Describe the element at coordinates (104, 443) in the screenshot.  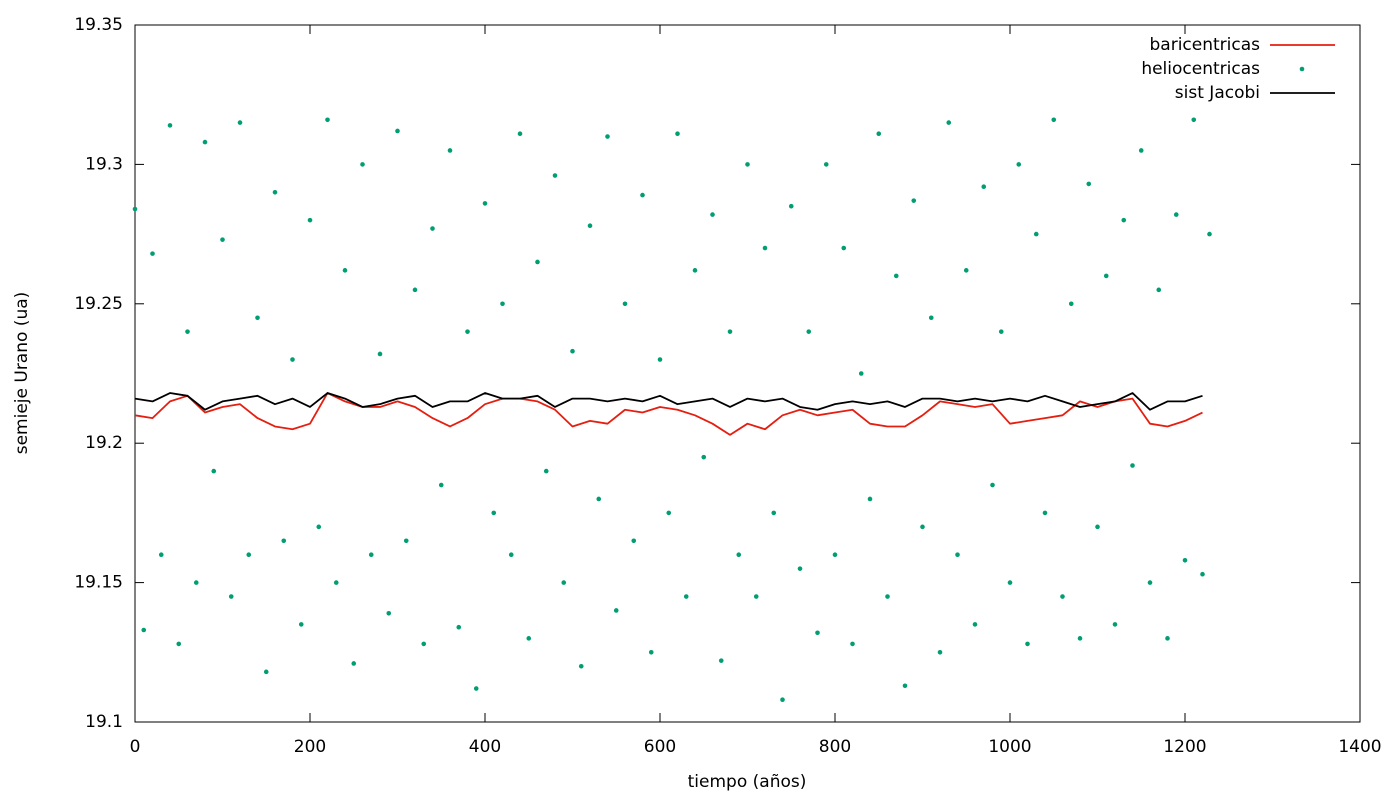
I see `y-tick-label: 19.2` at that location.